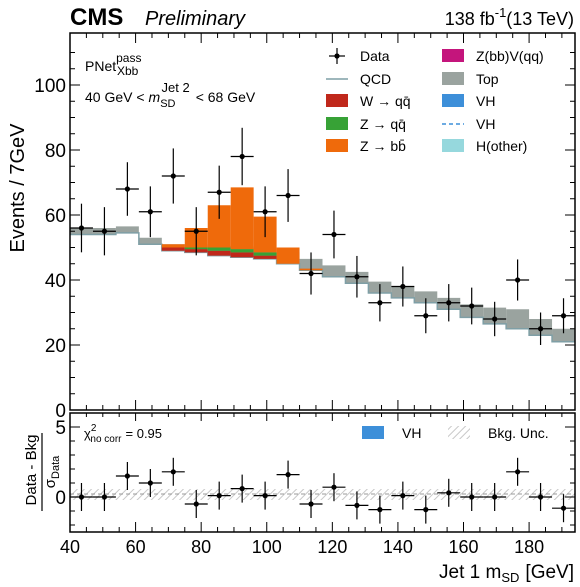 This screenshot has height=587, width=580. I want to click on legend-label: W → qq̄, so click(385, 101).